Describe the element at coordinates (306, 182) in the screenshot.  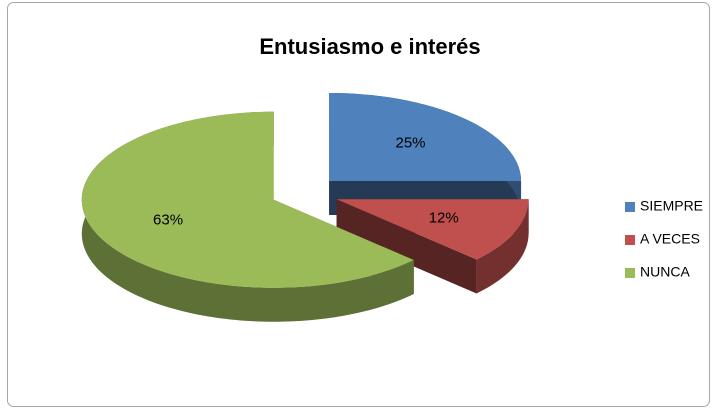
I see `data-labels: 25% 12% 63%` at that location.